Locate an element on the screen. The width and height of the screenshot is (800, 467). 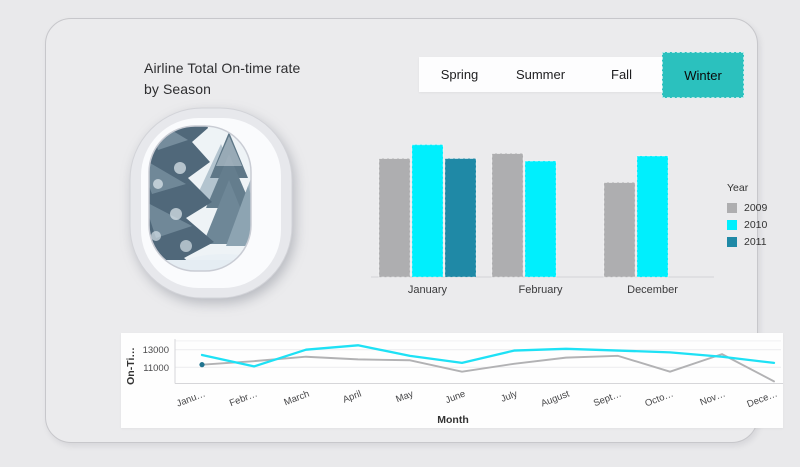
airplane-window-svg is located at coordinates (211, 203).